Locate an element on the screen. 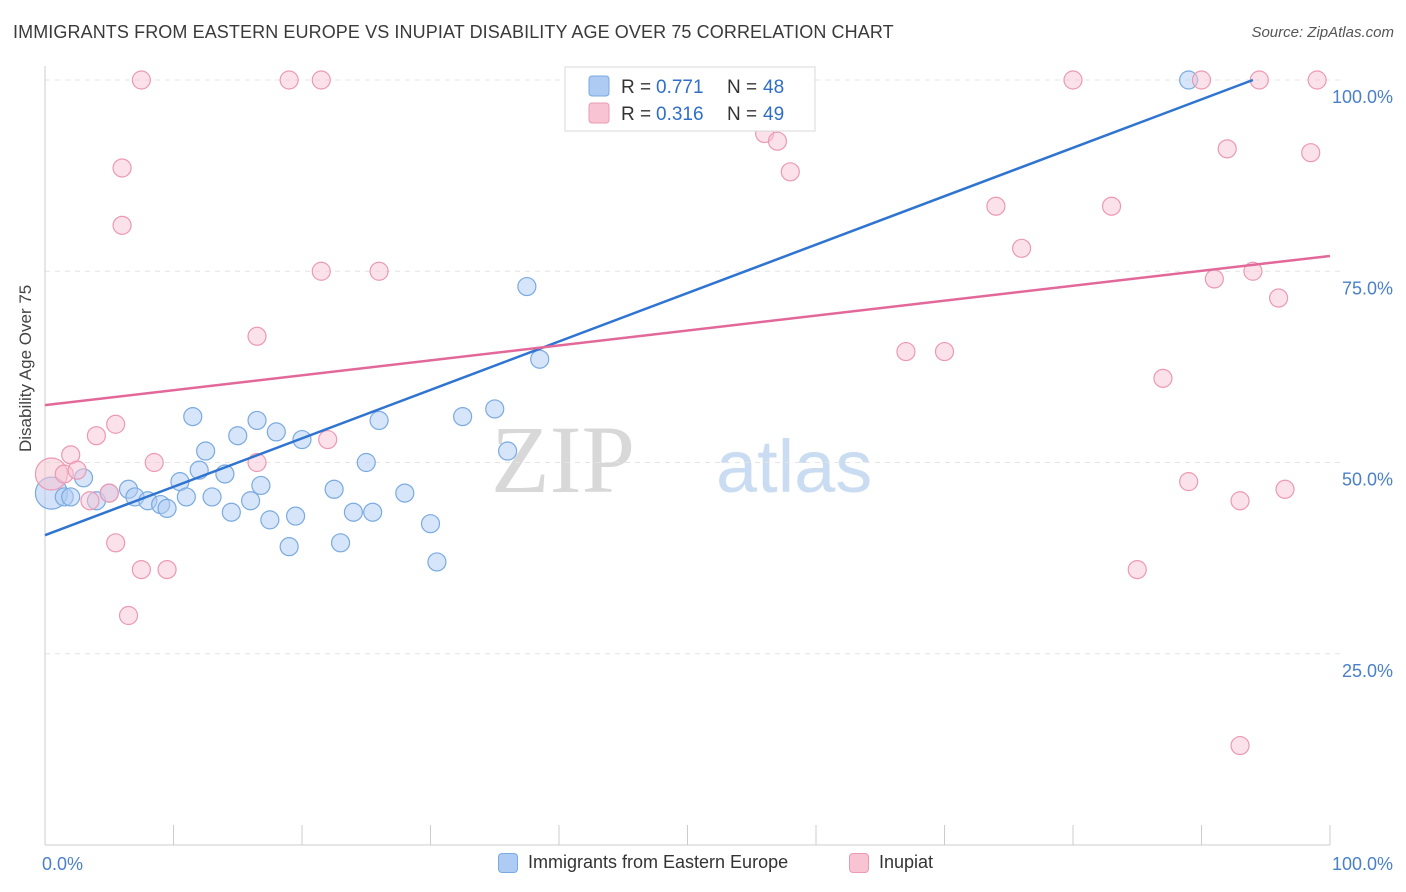 Image resolution: width=1406 pixels, height=892 pixels. bottom-legend: Immigrants from Eastern Europe Inupiat is located at coordinates (703, 865).